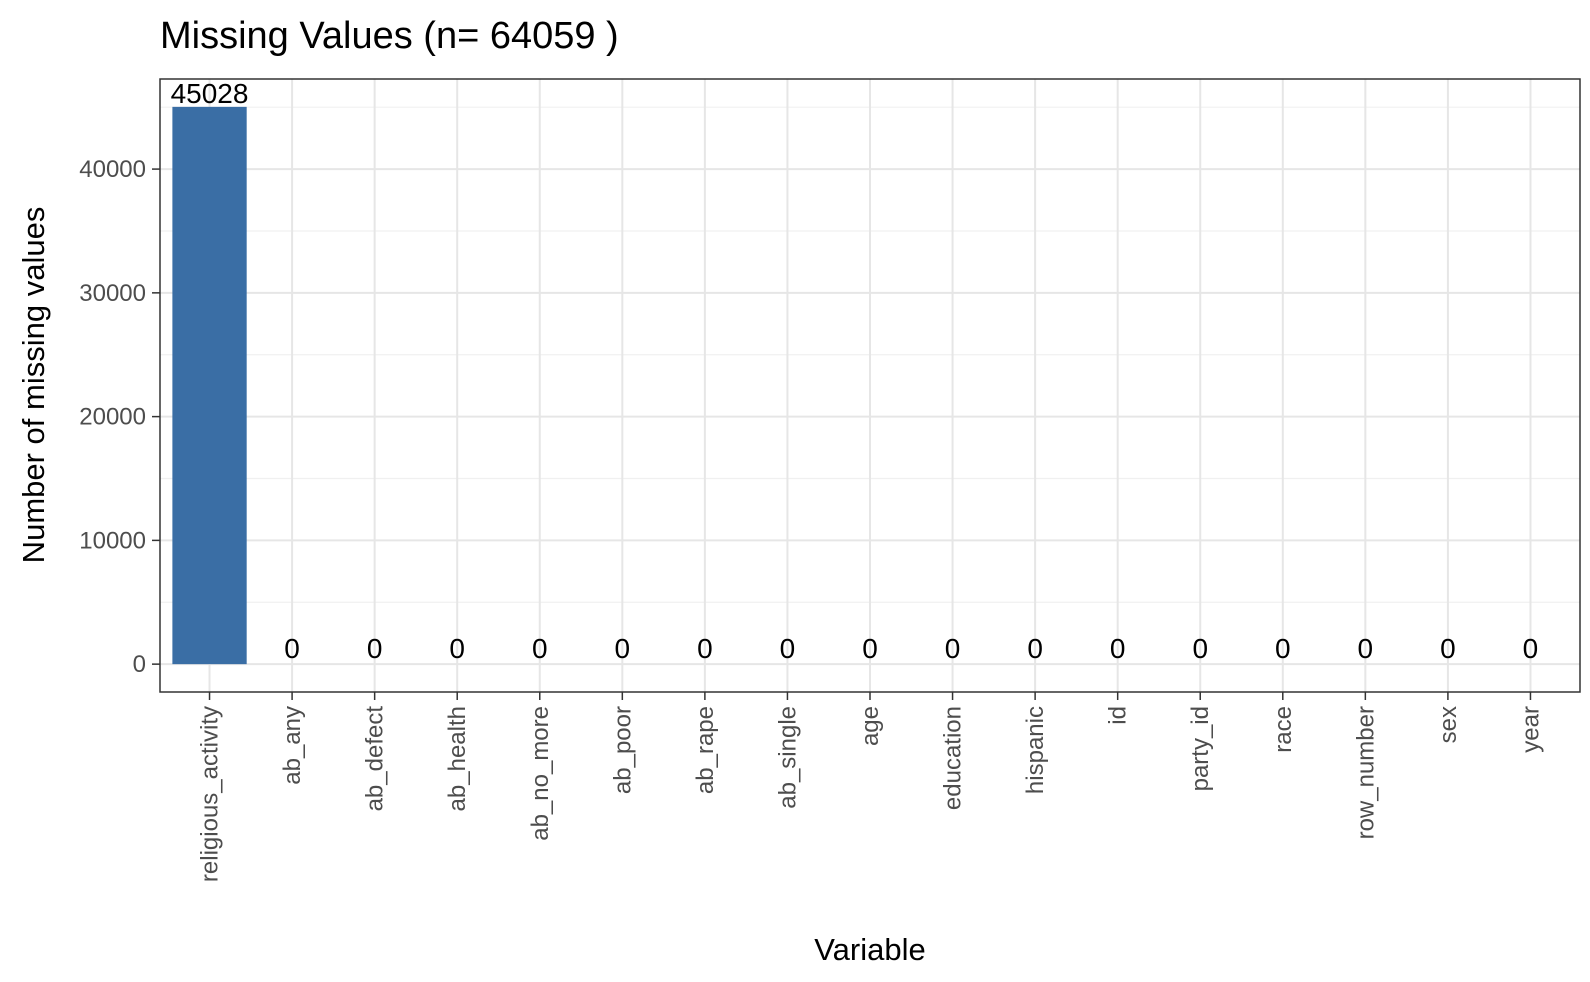  What do you see at coordinates (1200, 648) in the screenshot?
I see `data-label-party_id: 0` at bounding box center [1200, 648].